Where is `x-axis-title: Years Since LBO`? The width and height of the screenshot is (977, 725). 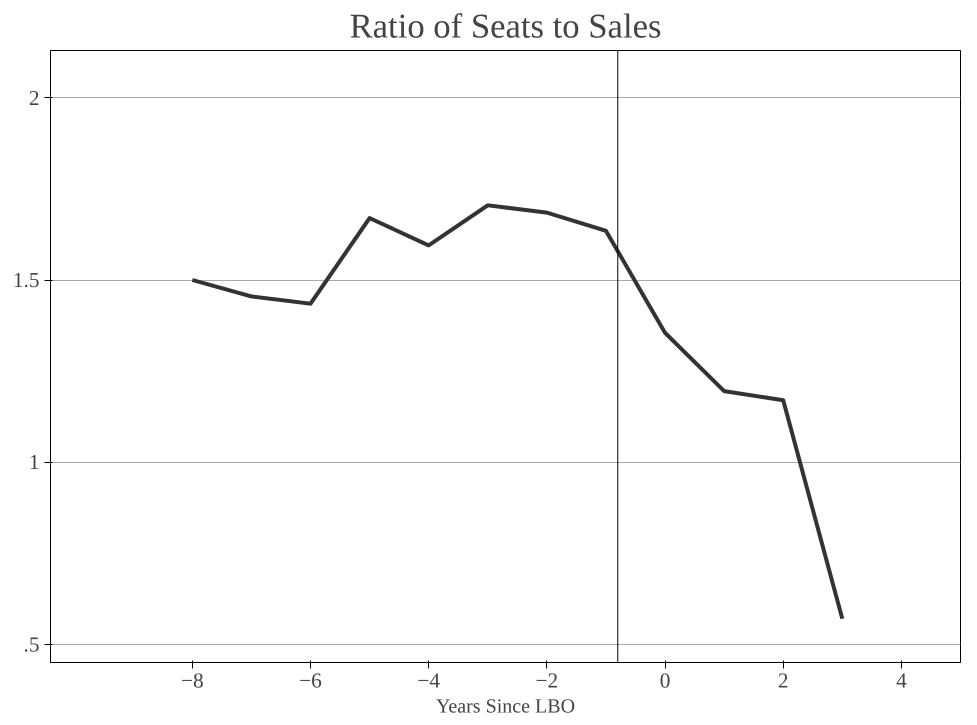
x-axis-title: Years Since LBO is located at coordinates (506, 707).